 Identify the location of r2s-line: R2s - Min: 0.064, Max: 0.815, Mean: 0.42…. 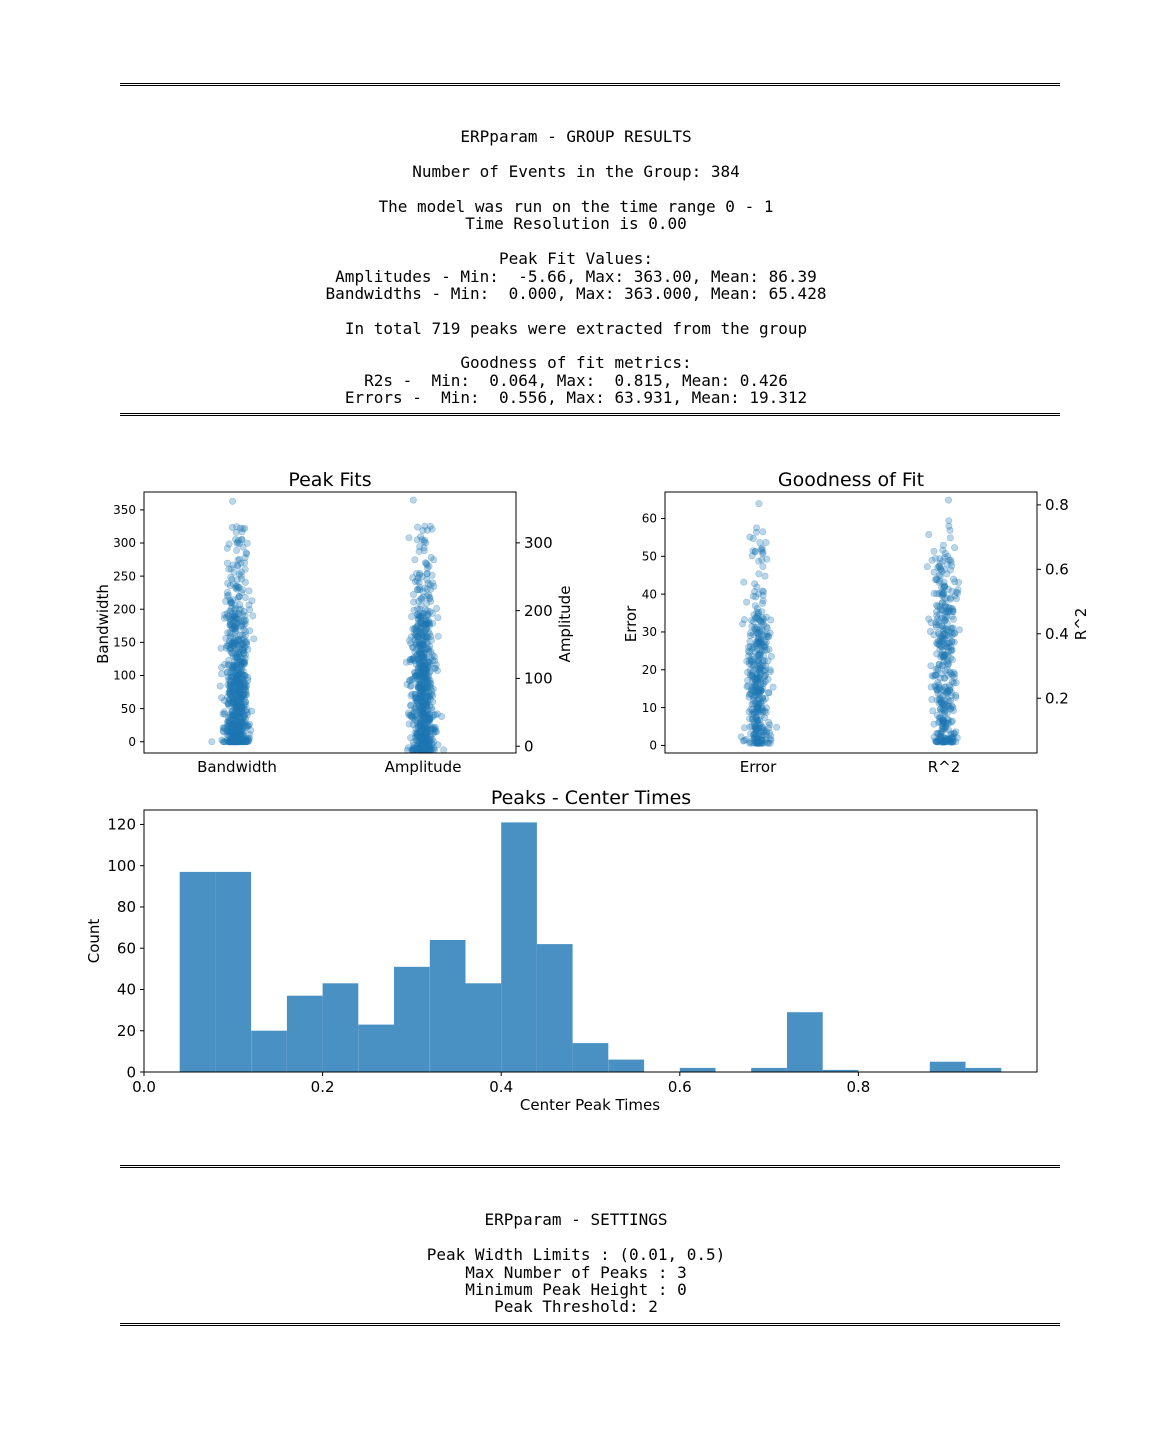
(576, 380).